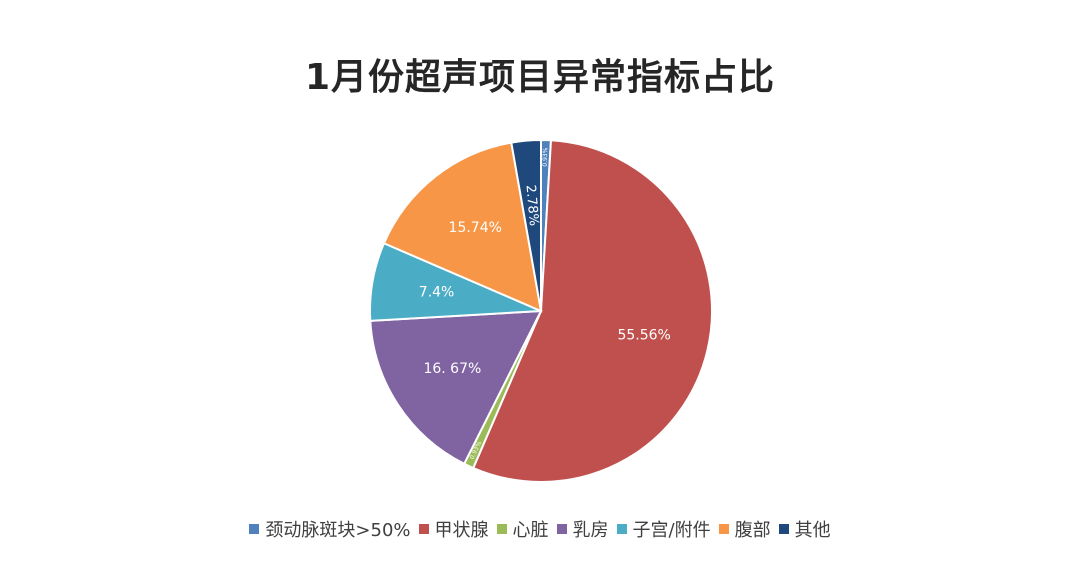  I want to click on legend-label: 心脏, so click(530, 530).